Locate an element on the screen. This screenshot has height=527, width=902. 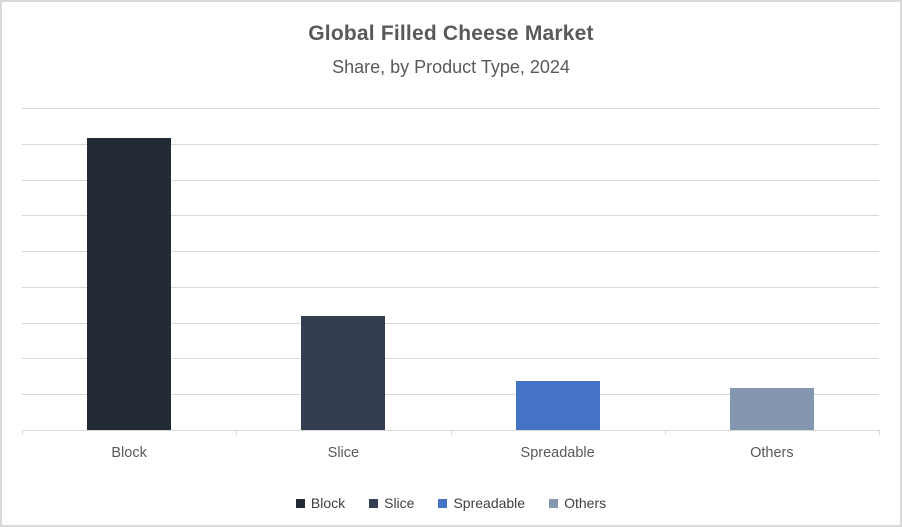
legend-item-slice: Slice is located at coordinates (391, 503).